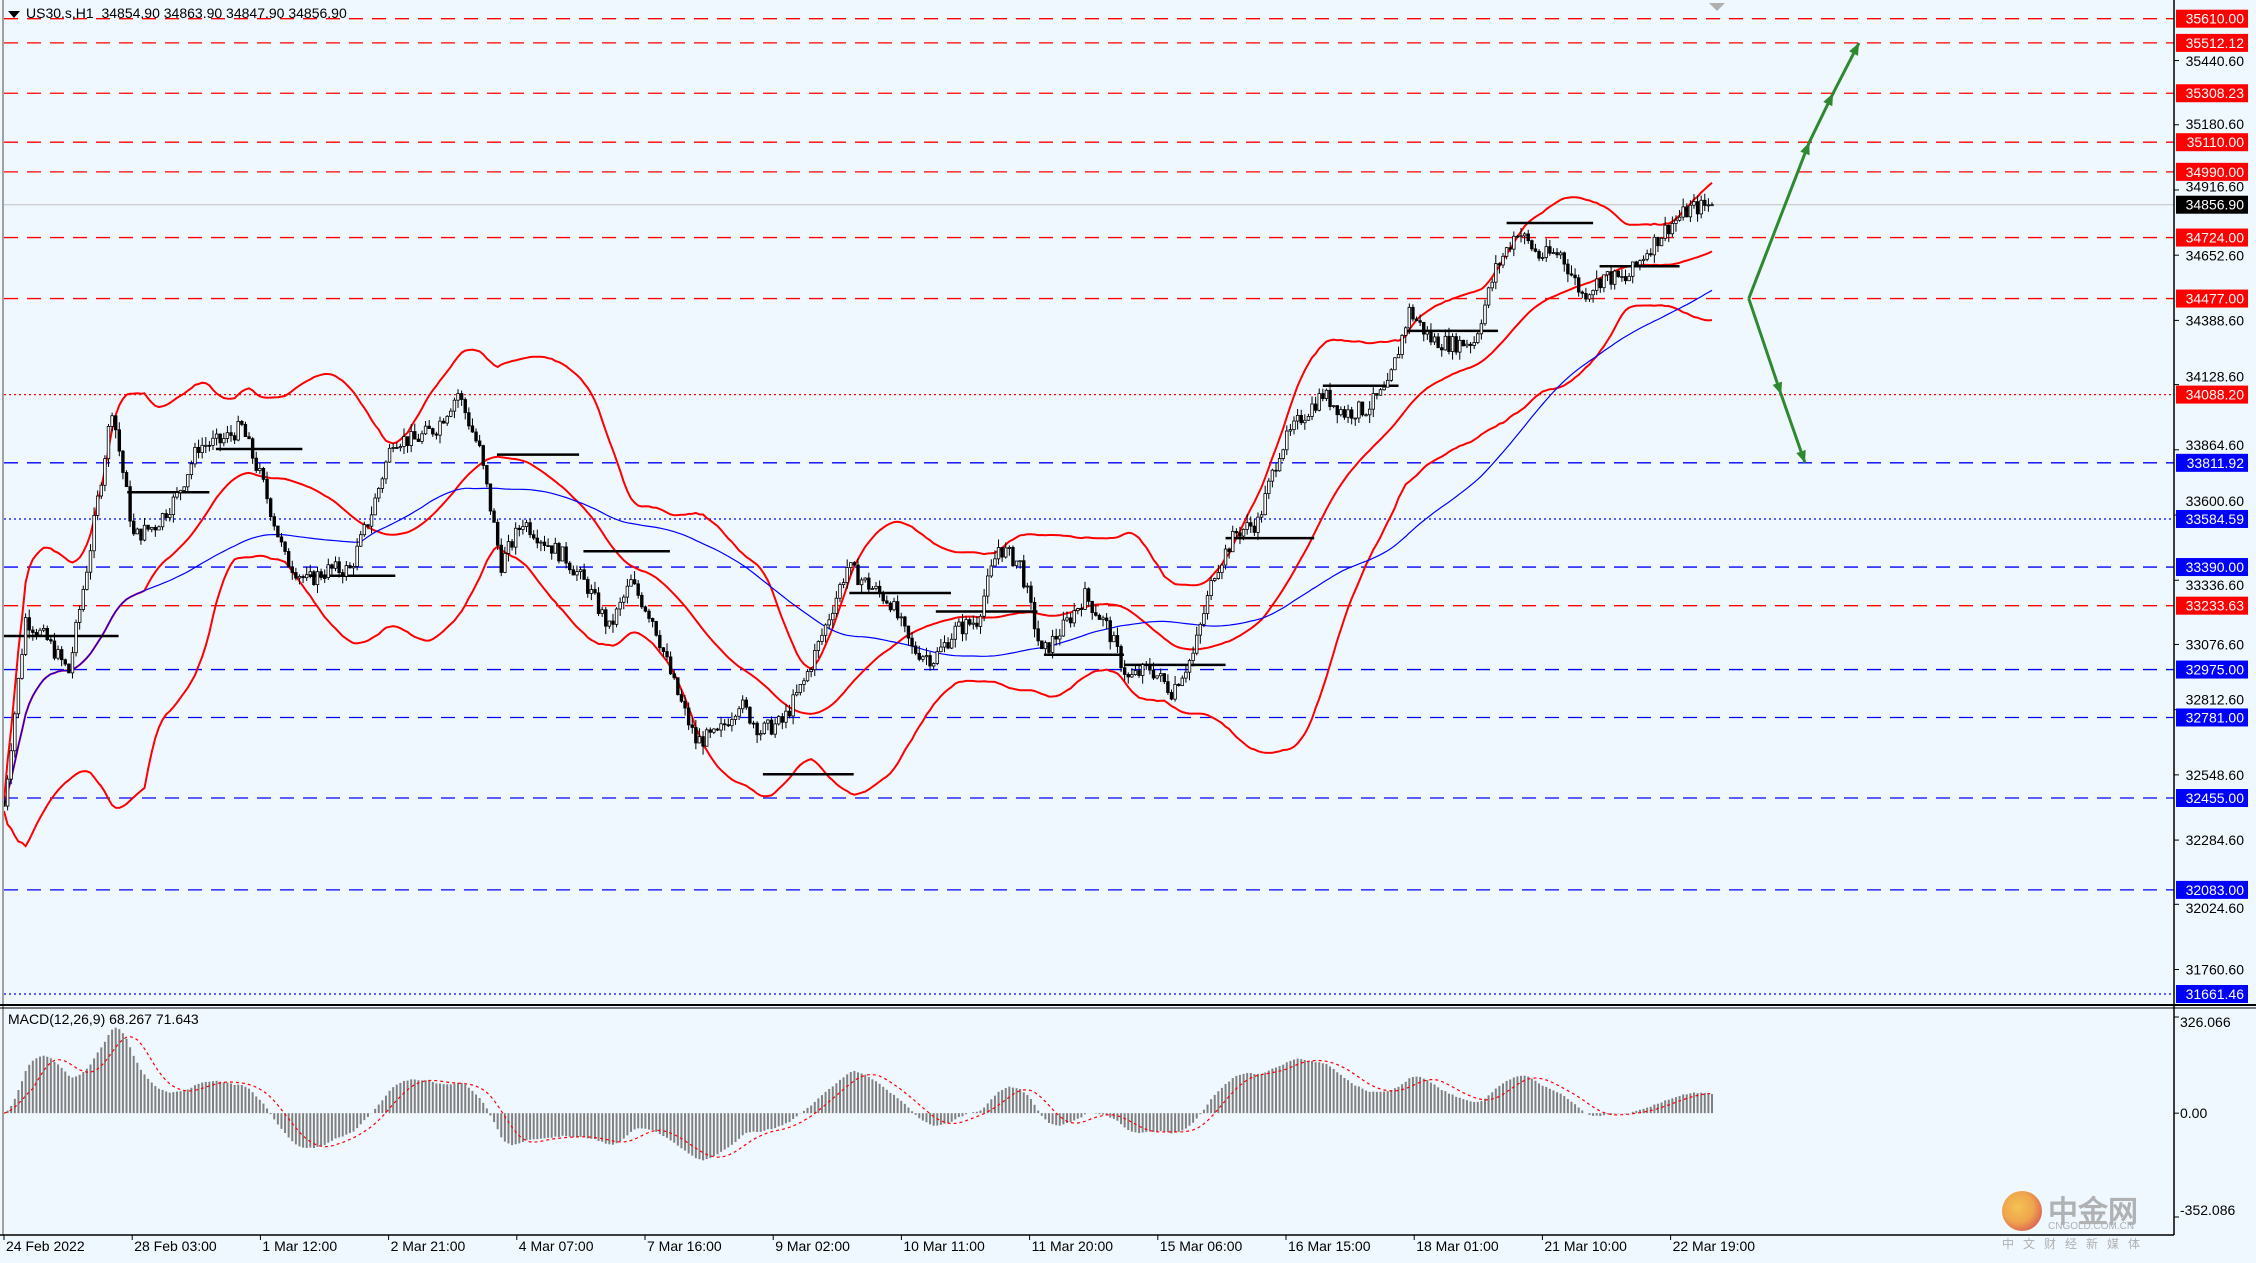 This screenshot has height=1263, width=2256. I want to click on time-tick-label: 24 Feb 2022, so click(45, 1246).